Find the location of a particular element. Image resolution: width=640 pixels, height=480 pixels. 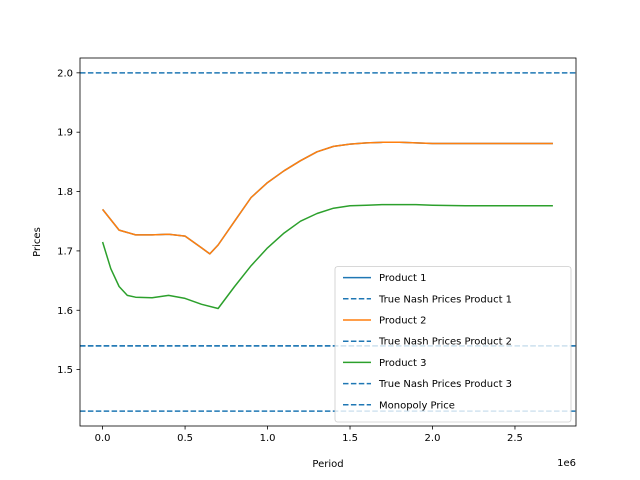

legend-label: Monopoly Price is located at coordinates (417, 405).